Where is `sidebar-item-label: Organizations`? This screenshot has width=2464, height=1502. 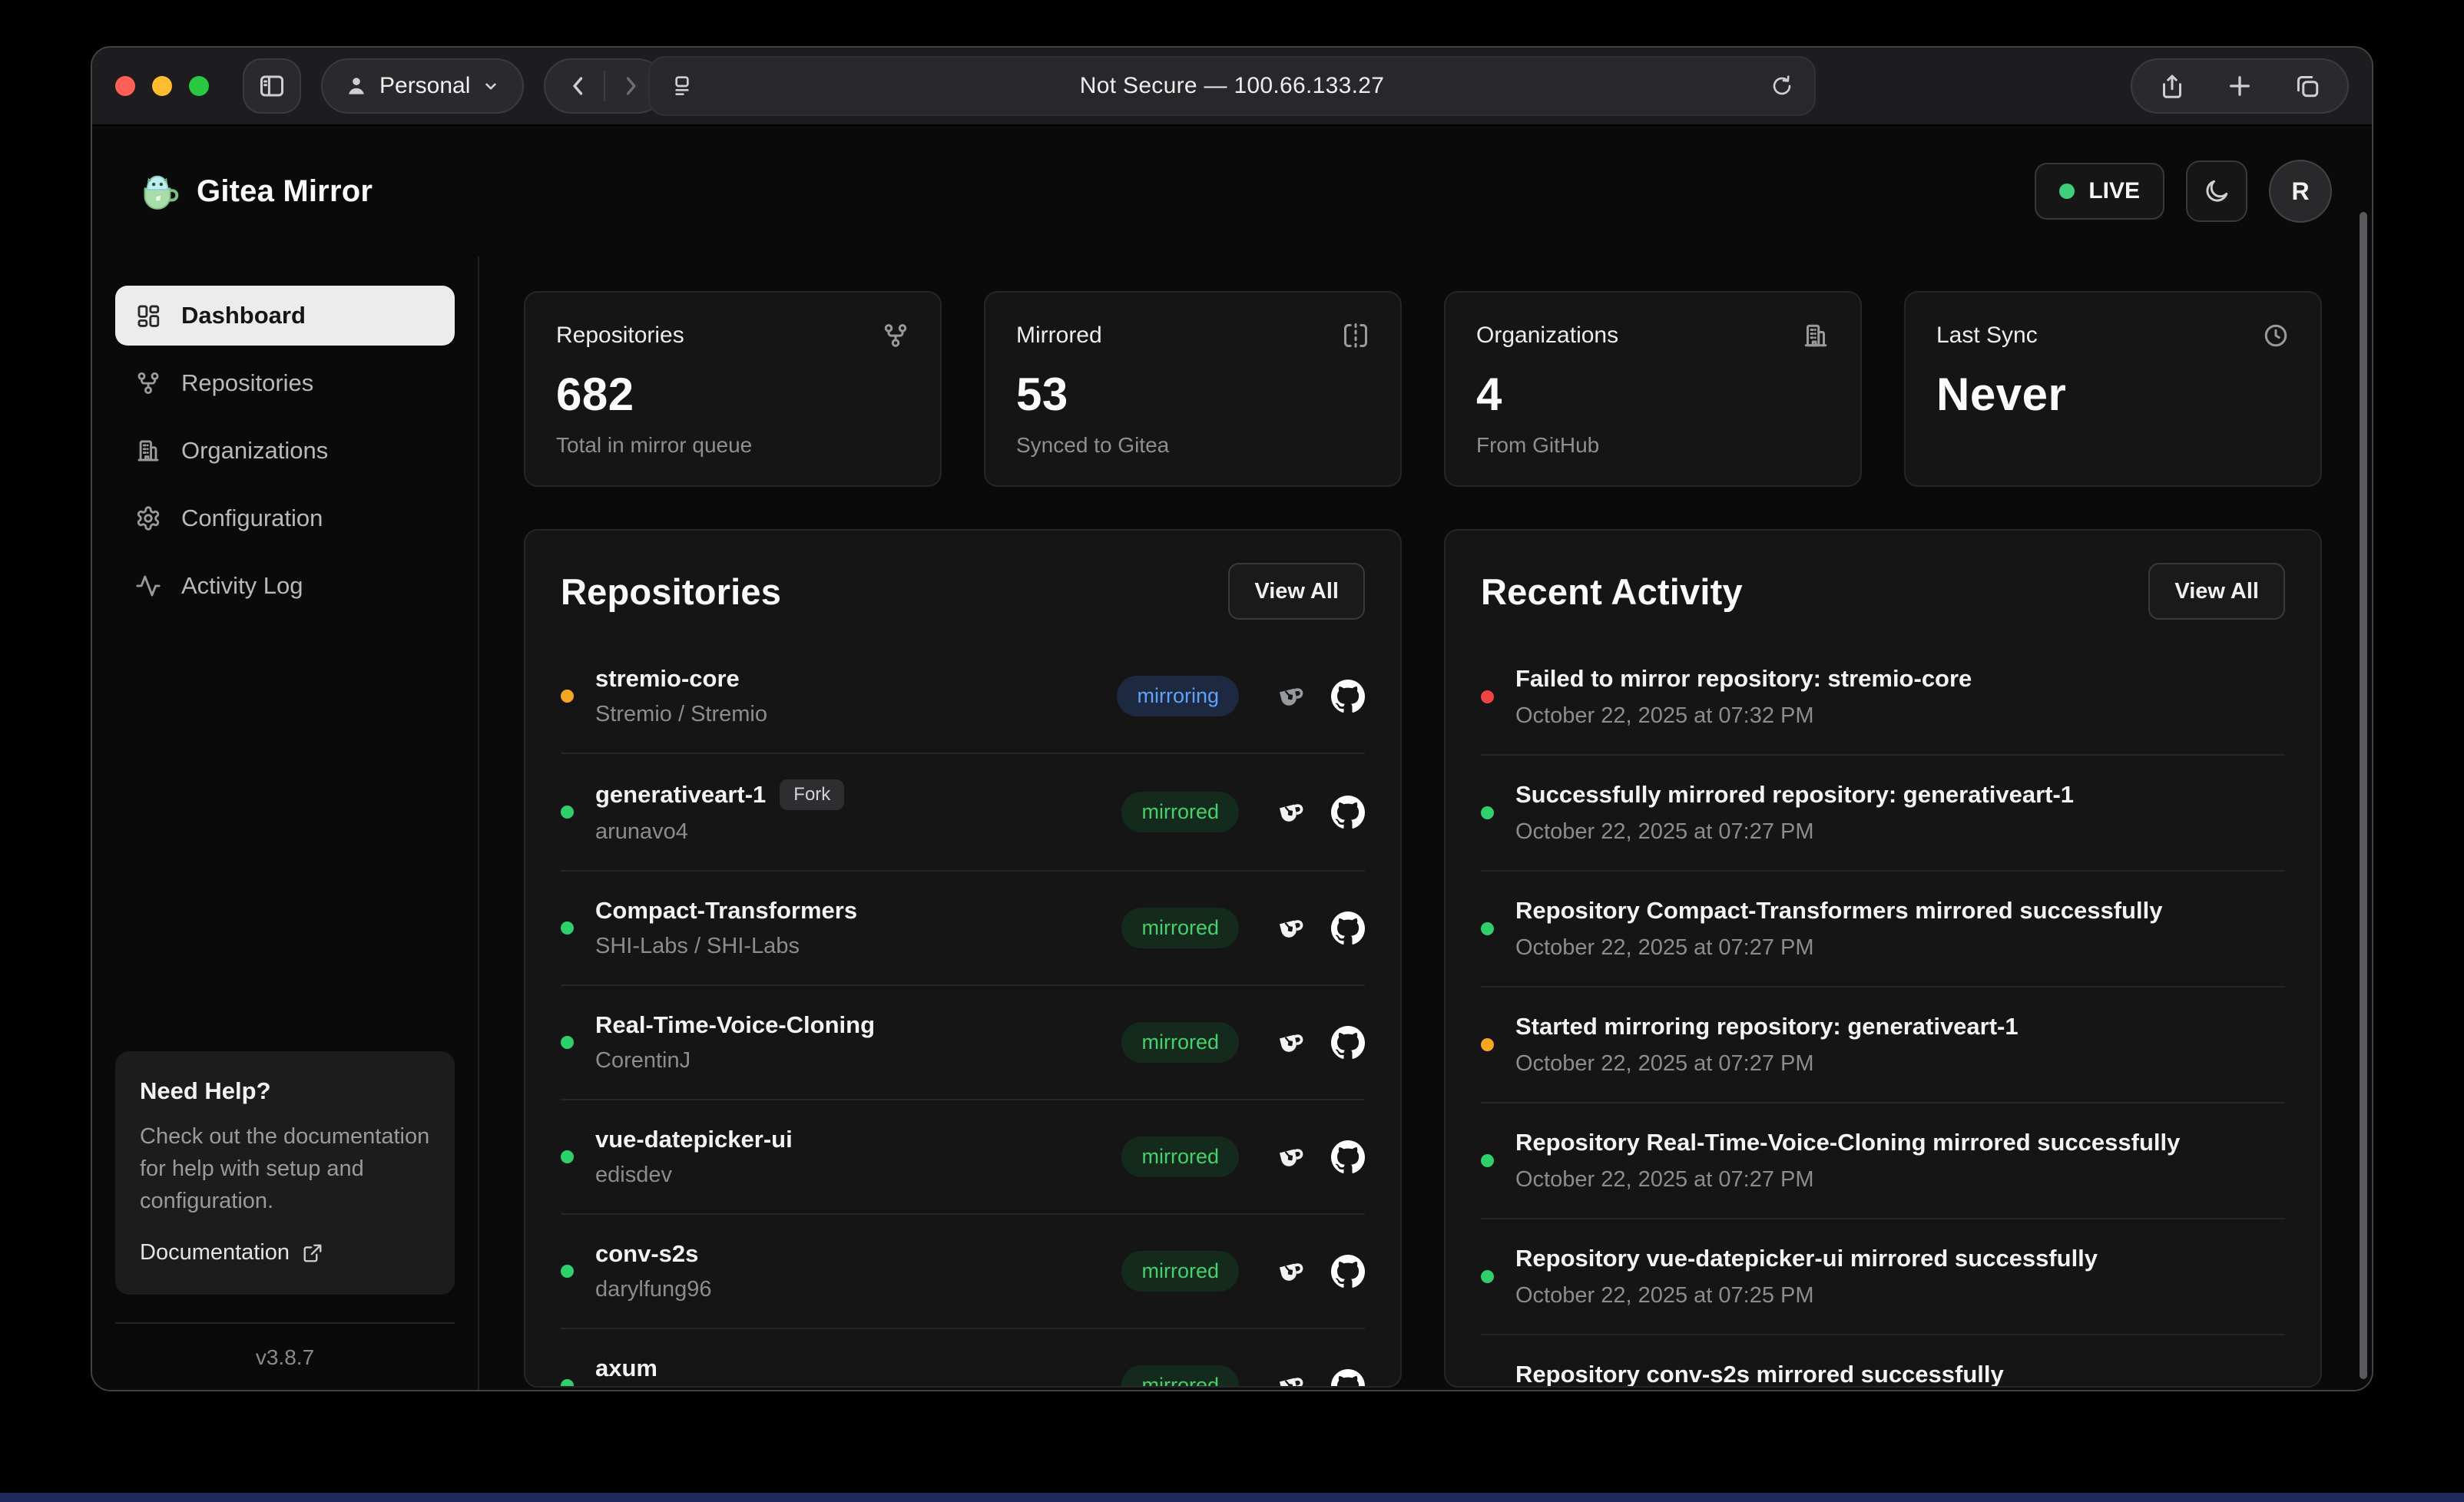 sidebar-item-label: Organizations is located at coordinates (255, 451).